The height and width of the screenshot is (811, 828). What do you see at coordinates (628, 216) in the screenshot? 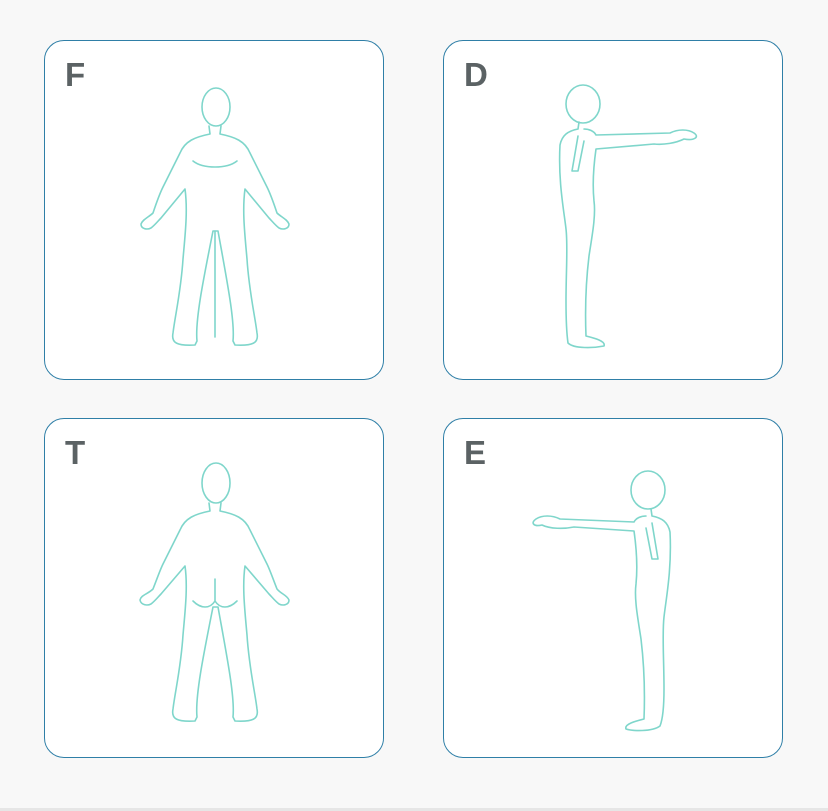
I see `side-body-figure` at bounding box center [628, 216].